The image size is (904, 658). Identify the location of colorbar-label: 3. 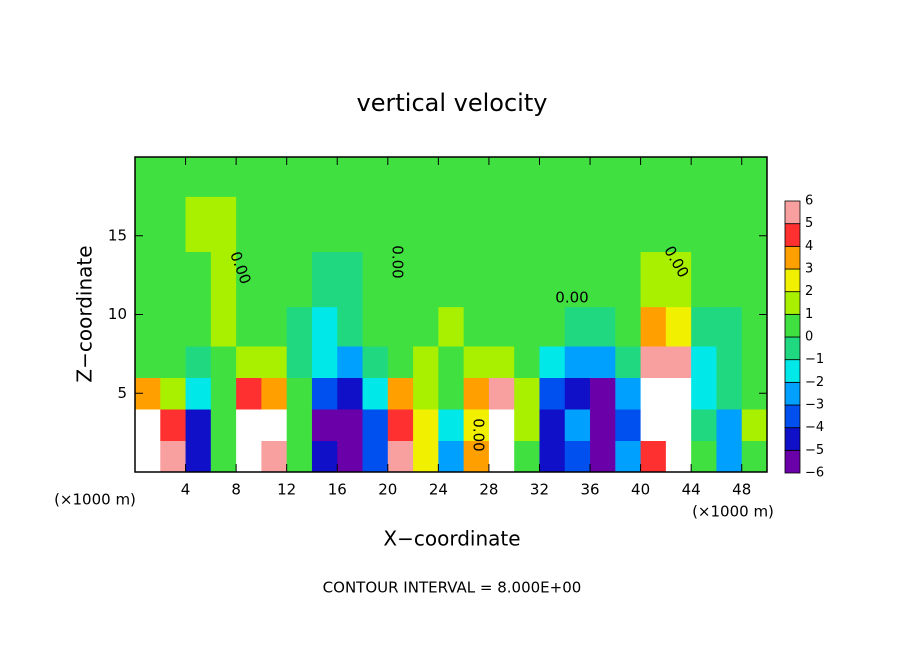
(809, 269).